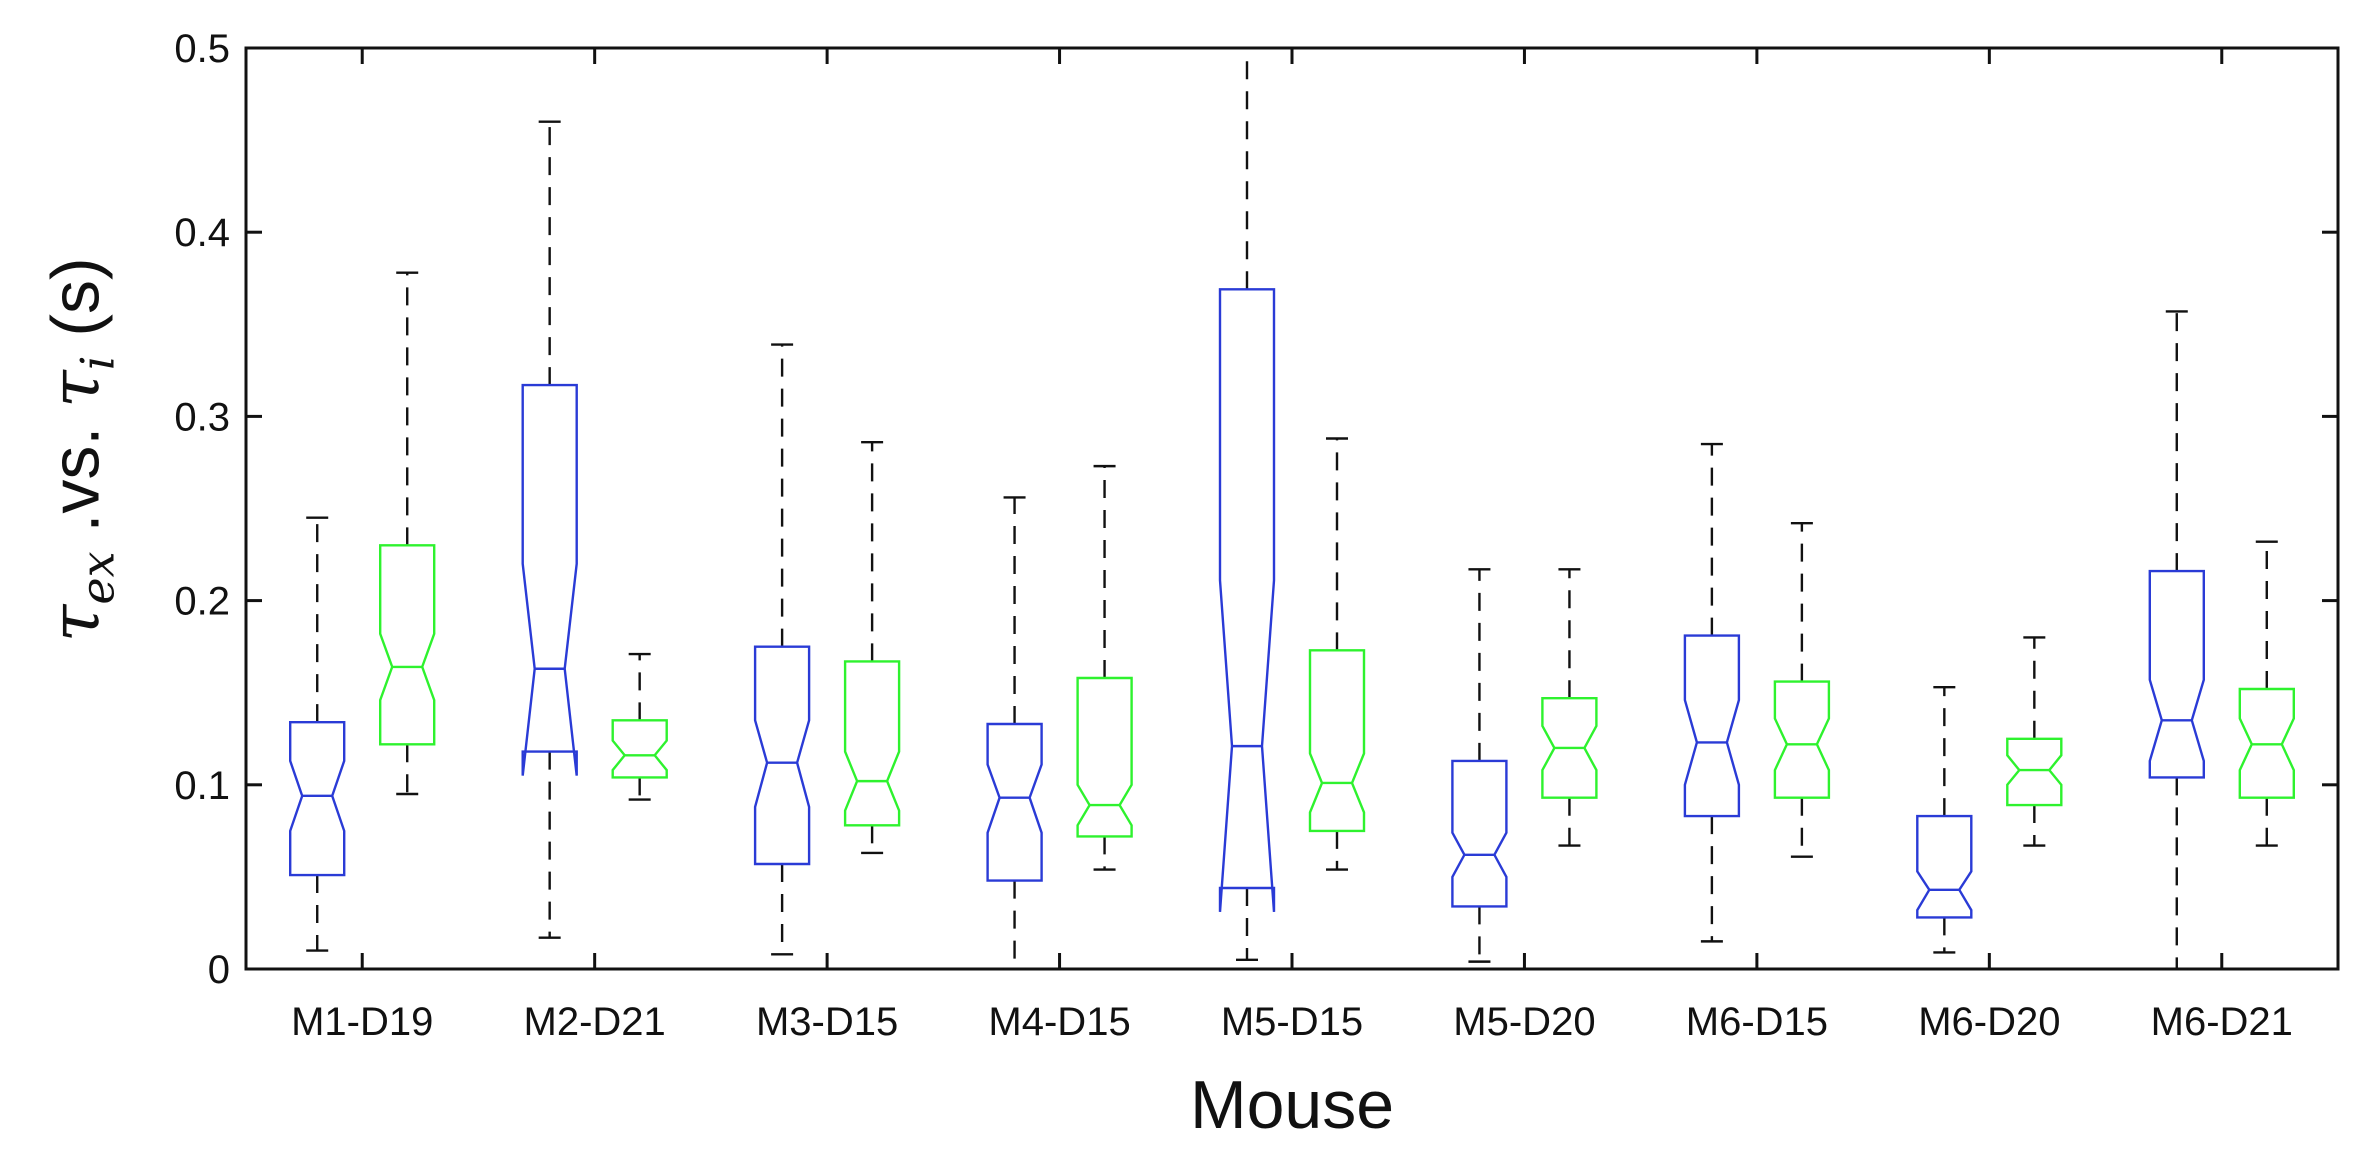 The image size is (2362, 1160). What do you see at coordinates (1757, 1022) in the screenshot?
I see `x-tick-label: M6-D15` at bounding box center [1757, 1022].